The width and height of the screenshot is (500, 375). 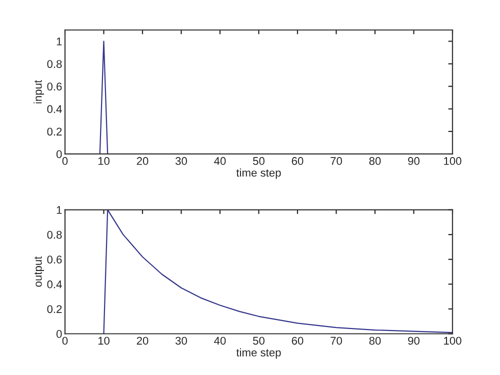 What do you see at coordinates (39, 92) in the screenshot?
I see `y-axis-title: input` at bounding box center [39, 92].